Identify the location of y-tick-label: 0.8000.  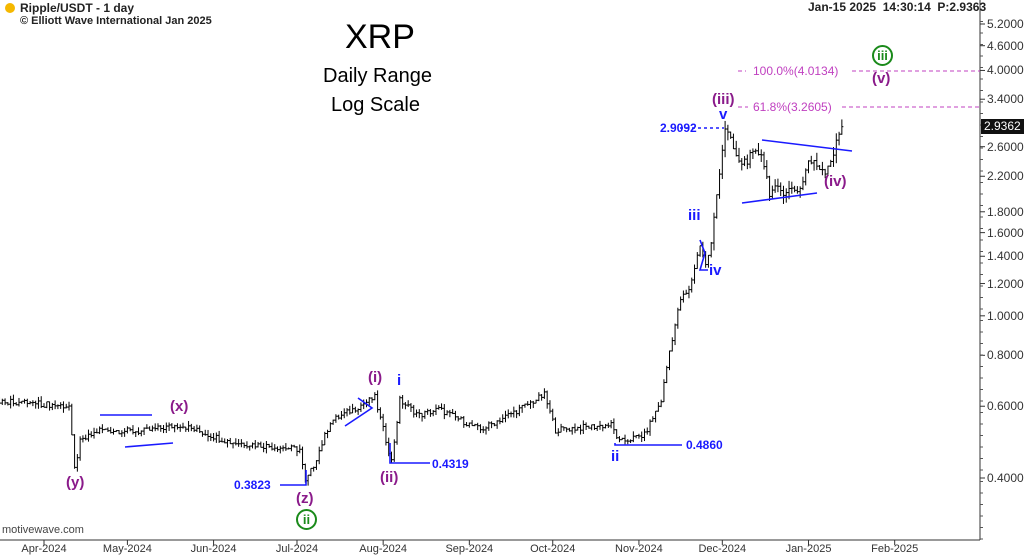
(1005, 355).